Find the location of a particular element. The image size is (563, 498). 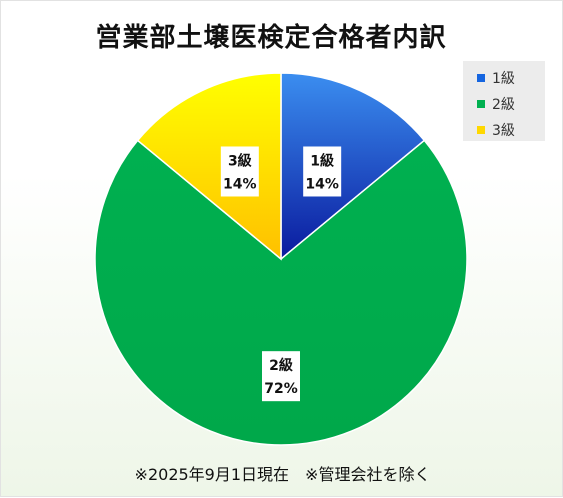

legend-item-1: 1級 is located at coordinates (511, 78).